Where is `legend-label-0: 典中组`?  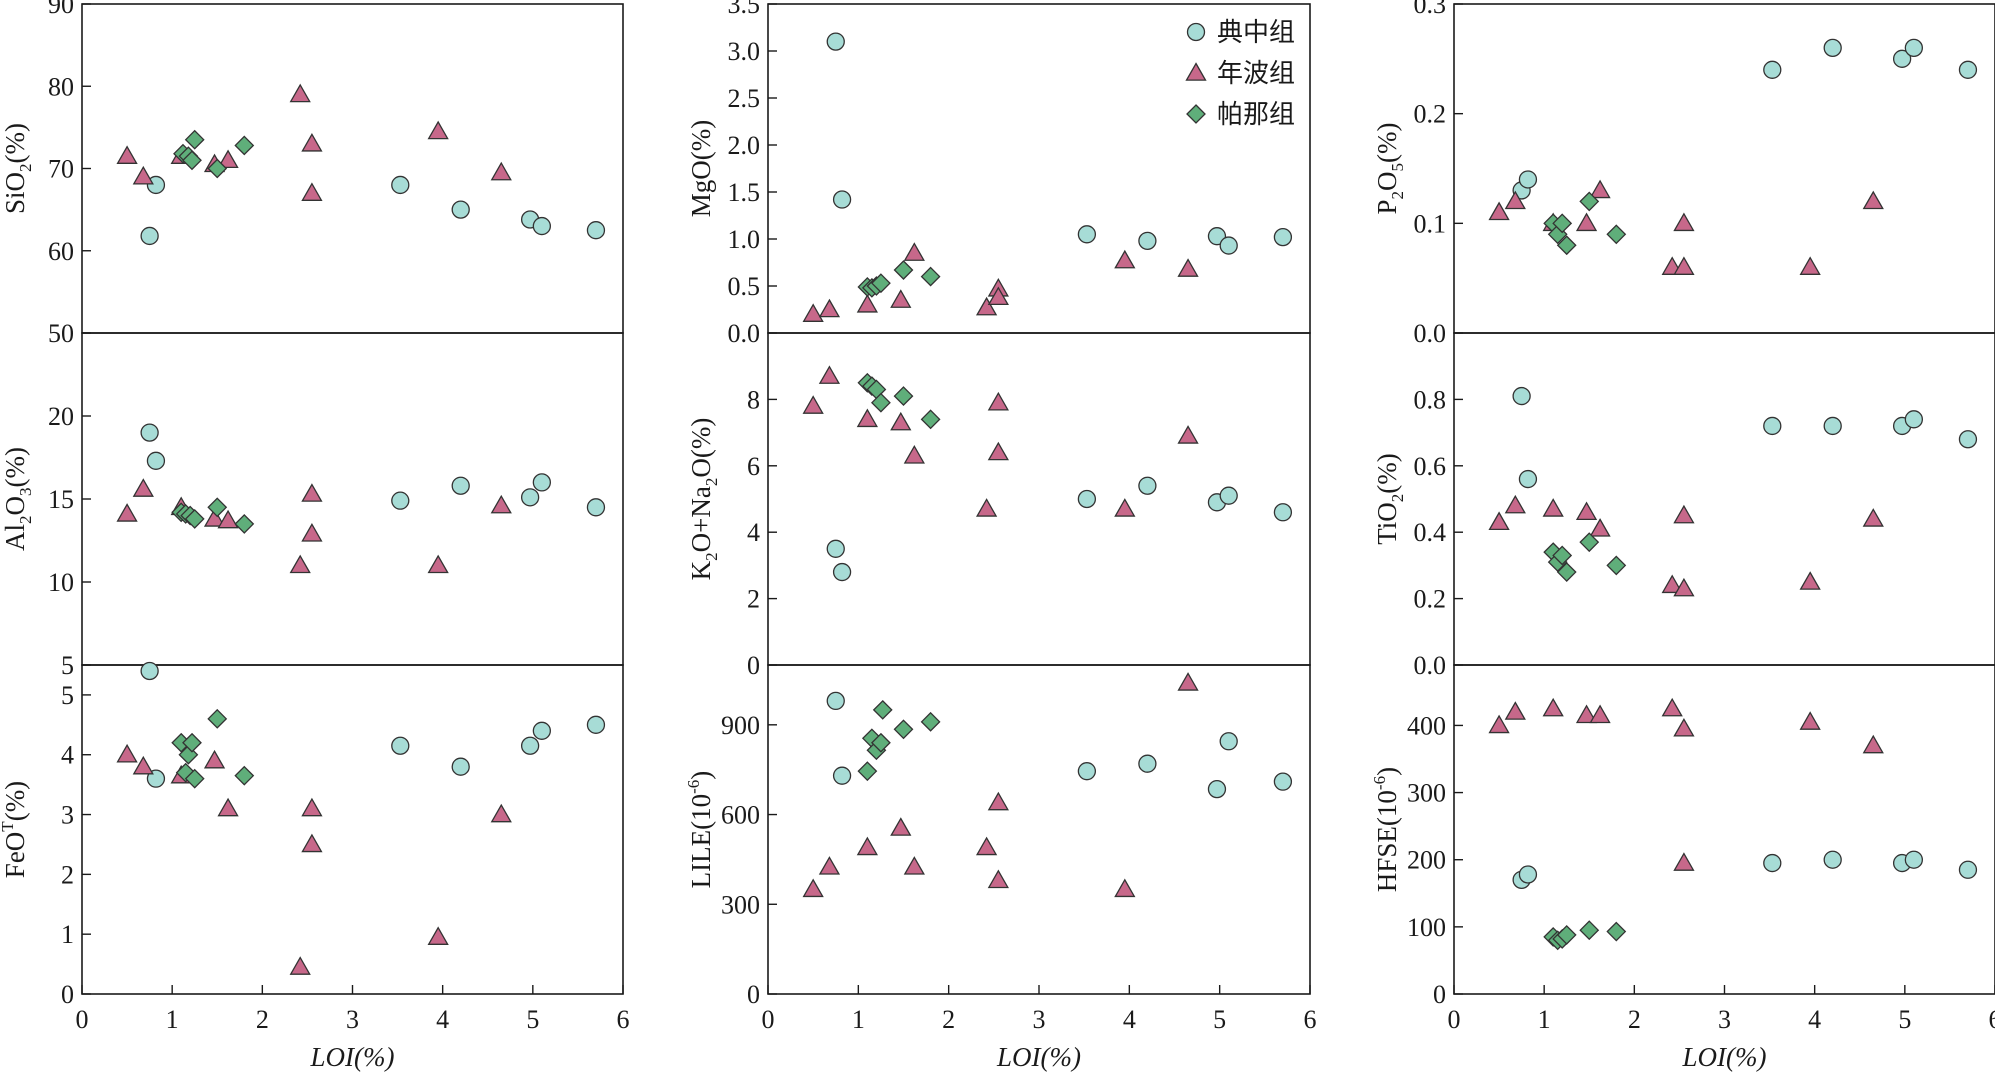 legend-label-0: 典中组 is located at coordinates (1256, 32).